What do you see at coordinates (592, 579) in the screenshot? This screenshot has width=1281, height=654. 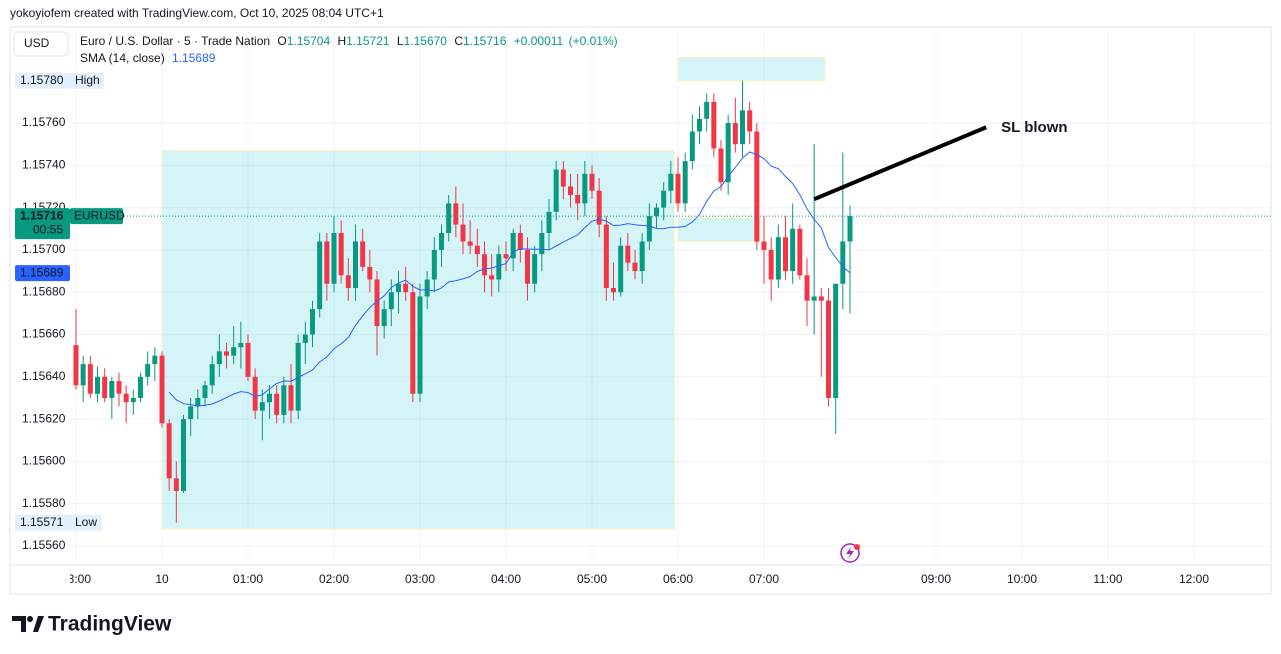 I see `x-tick-label: 05:00` at bounding box center [592, 579].